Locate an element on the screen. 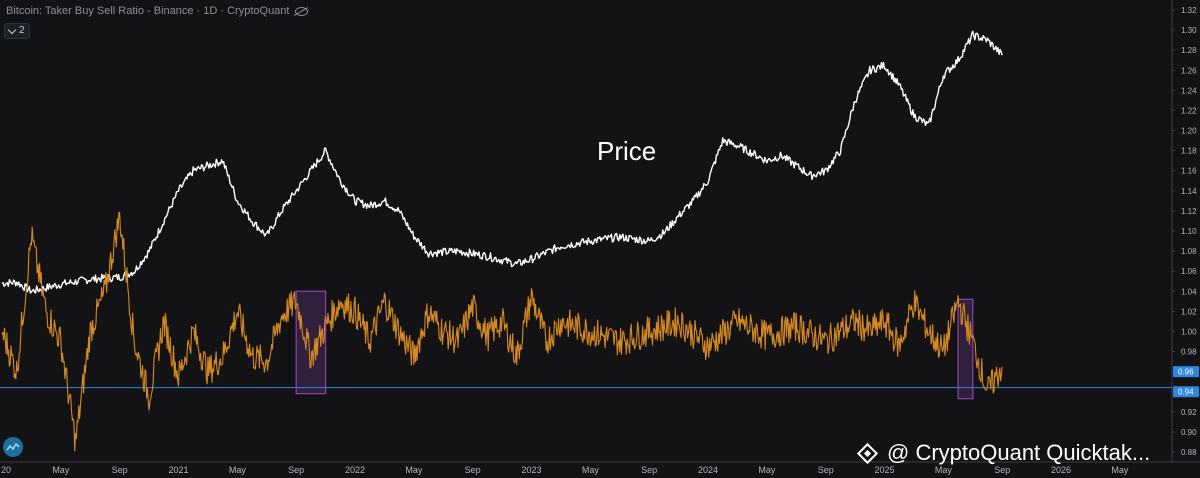 The width and height of the screenshot is (1200, 478). x-tick-label-11: Sep is located at coordinates (649, 470).